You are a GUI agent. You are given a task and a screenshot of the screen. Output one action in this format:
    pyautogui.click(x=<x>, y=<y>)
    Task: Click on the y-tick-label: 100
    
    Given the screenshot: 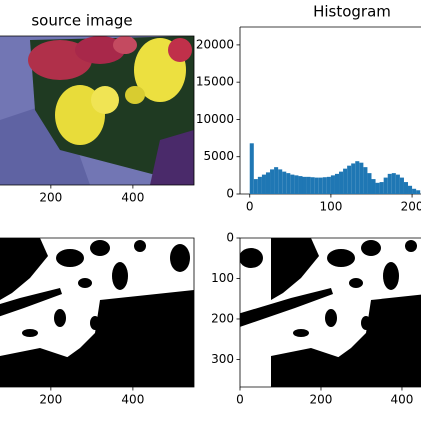 What is the action you would take?
    pyautogui.click(x=222, y=278)
    